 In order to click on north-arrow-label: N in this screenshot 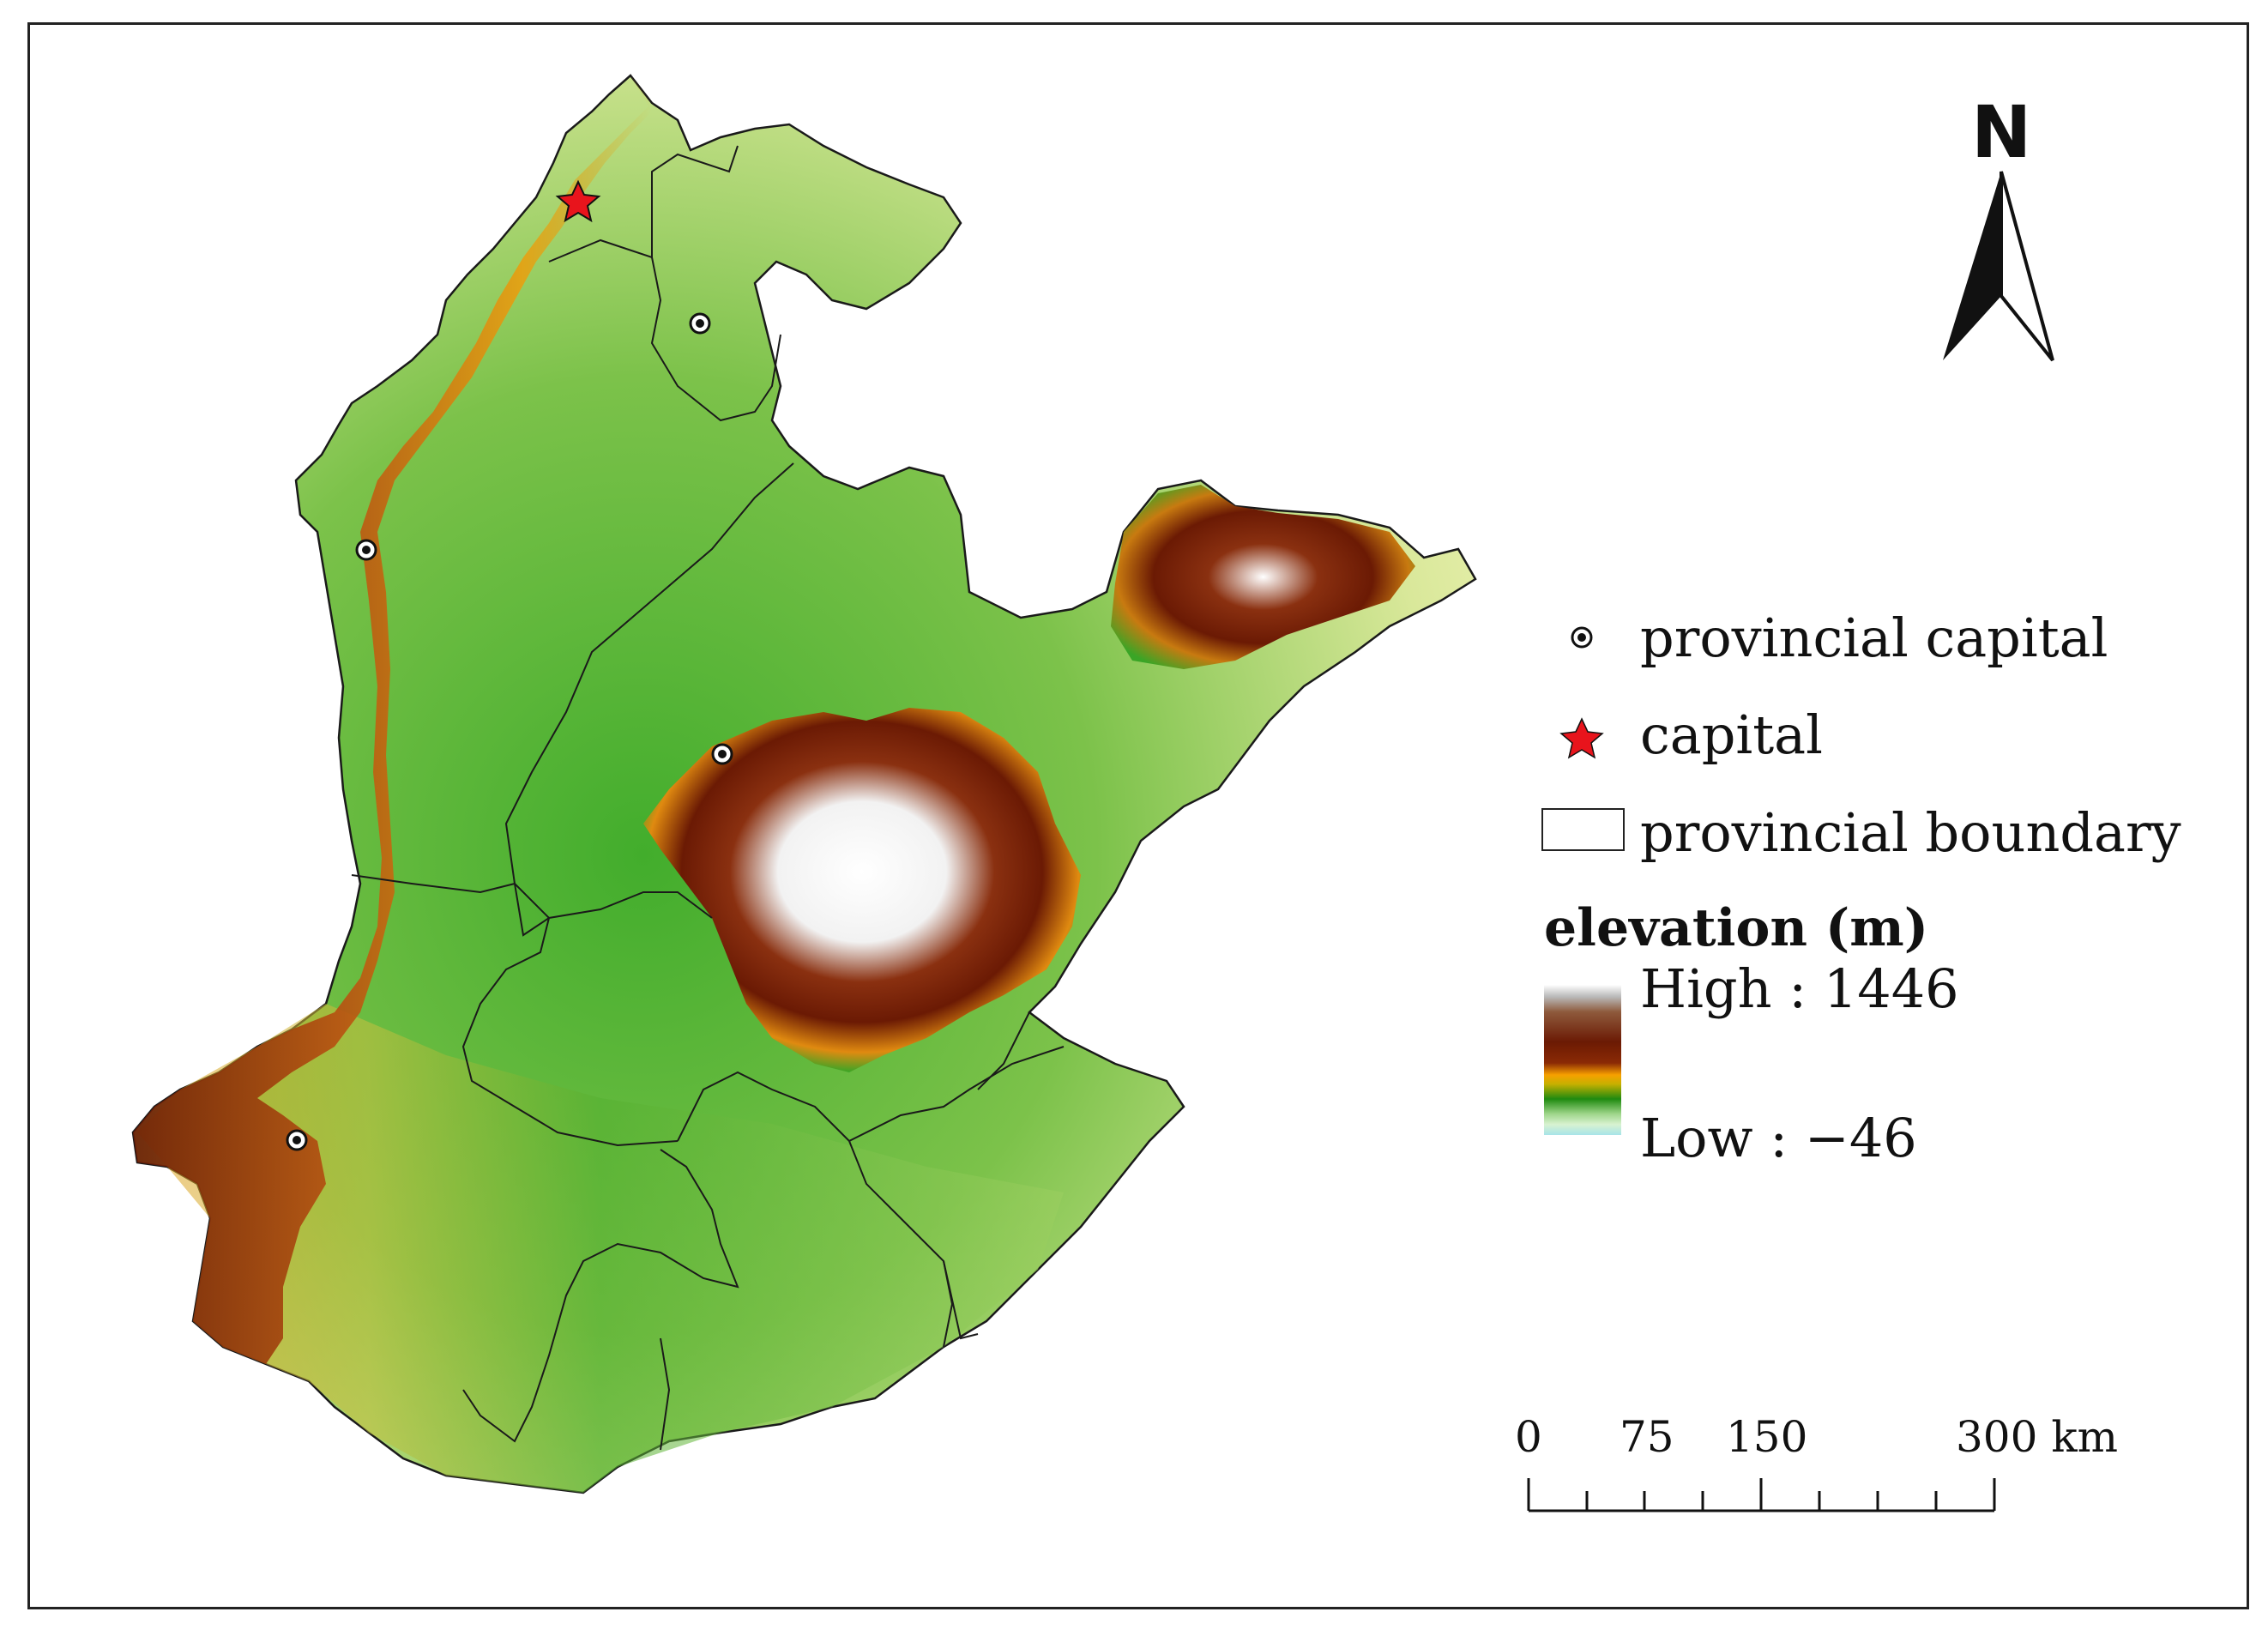, I will do `click(2002, 132)`.